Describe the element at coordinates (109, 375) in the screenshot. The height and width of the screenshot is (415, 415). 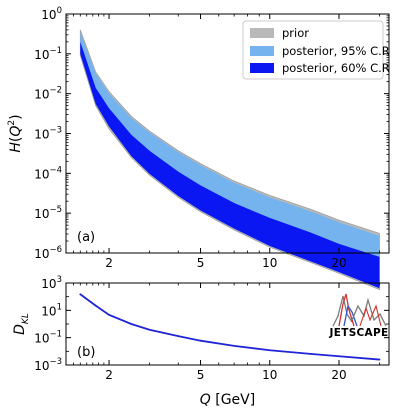
I see `x-tick-label-b: 2` at that location.